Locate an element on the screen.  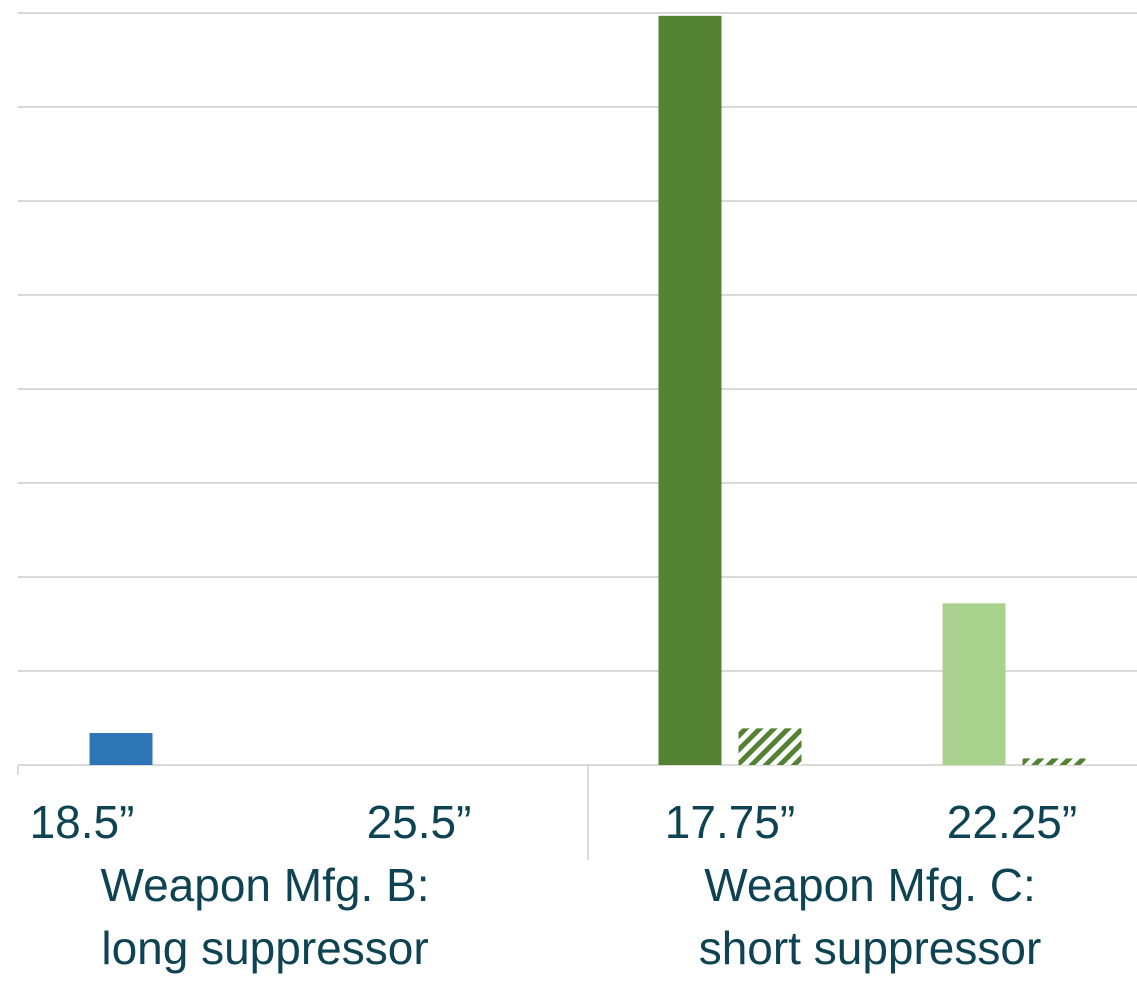
group-label: short suppressor is located at coordinates (870, 948).